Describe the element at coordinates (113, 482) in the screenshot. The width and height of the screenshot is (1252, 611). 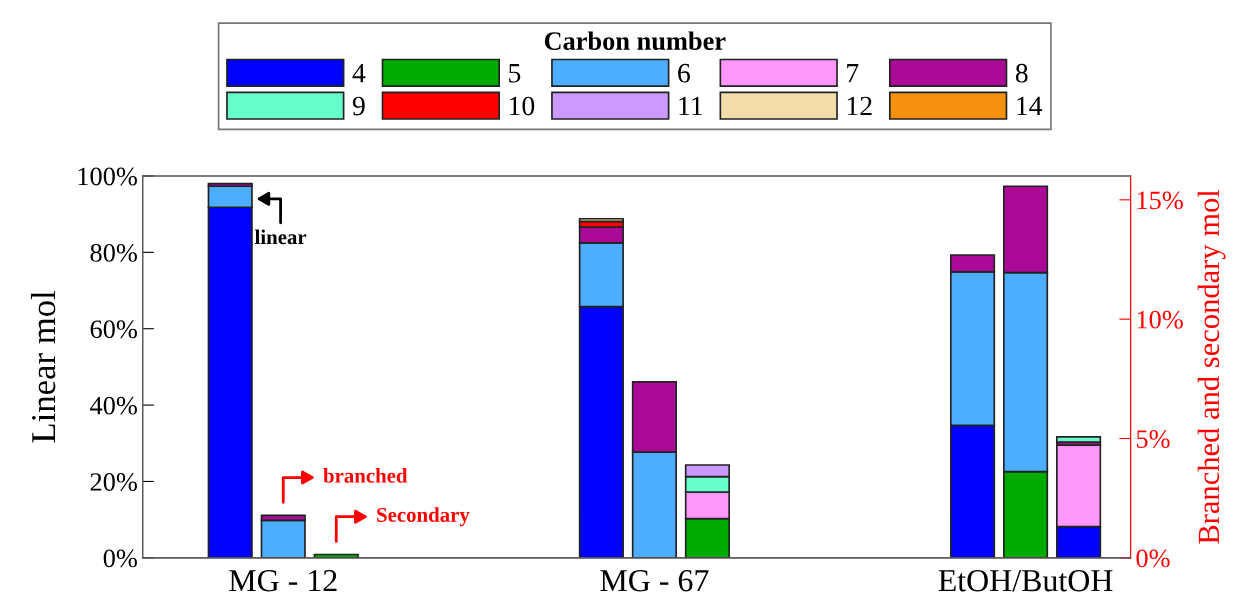
I see `y-tick-label: 20%` at that location.